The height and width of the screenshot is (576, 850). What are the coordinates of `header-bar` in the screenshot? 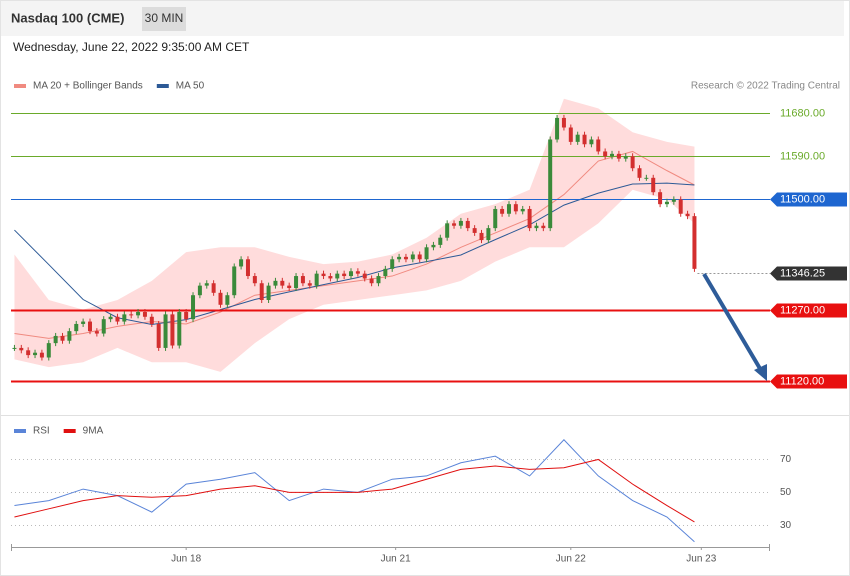 It's located at (422, 18).